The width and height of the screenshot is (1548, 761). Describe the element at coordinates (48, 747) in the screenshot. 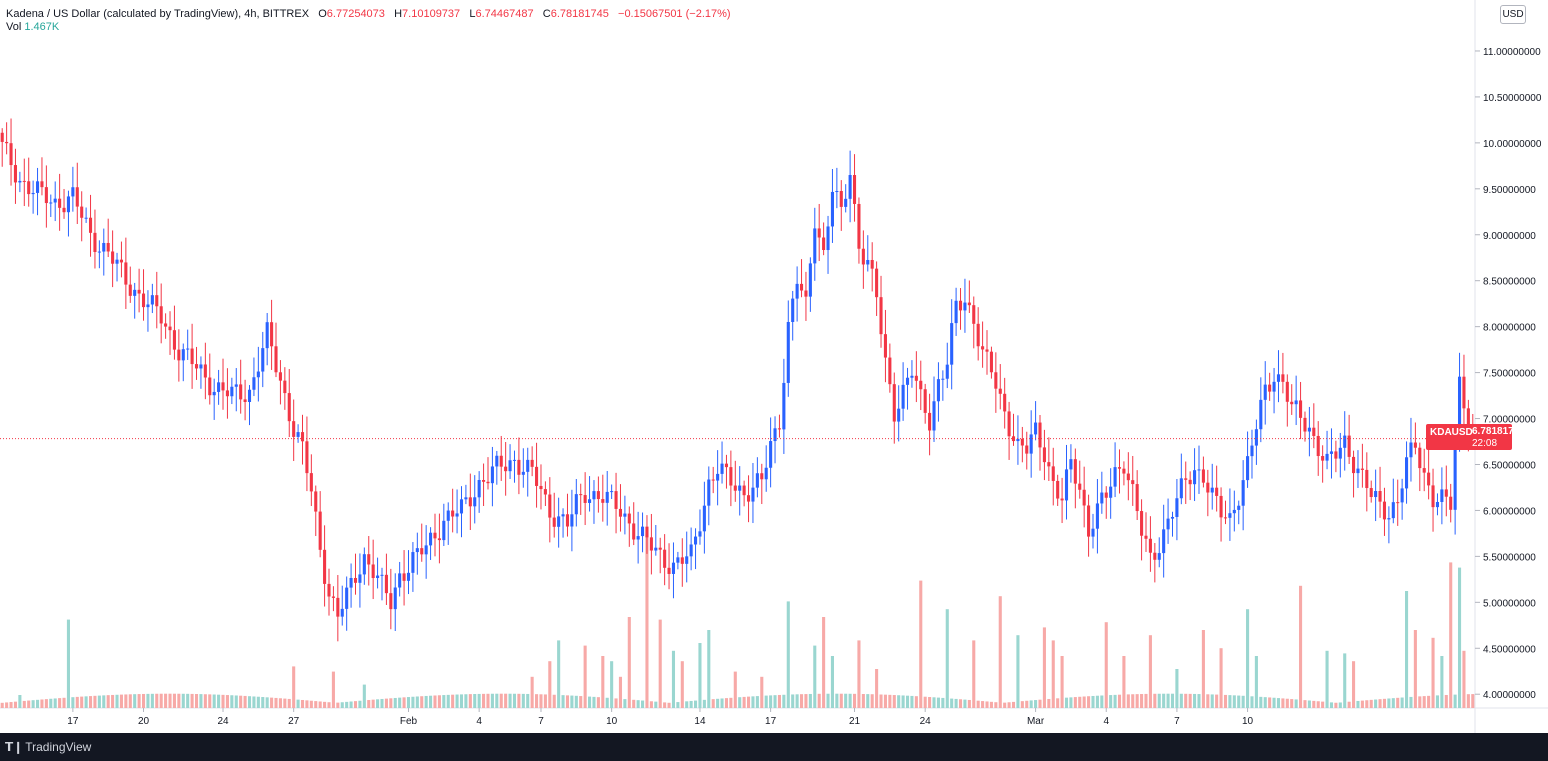

I see `tradingview-logo: 𝗧❙ TradingView` at that location.